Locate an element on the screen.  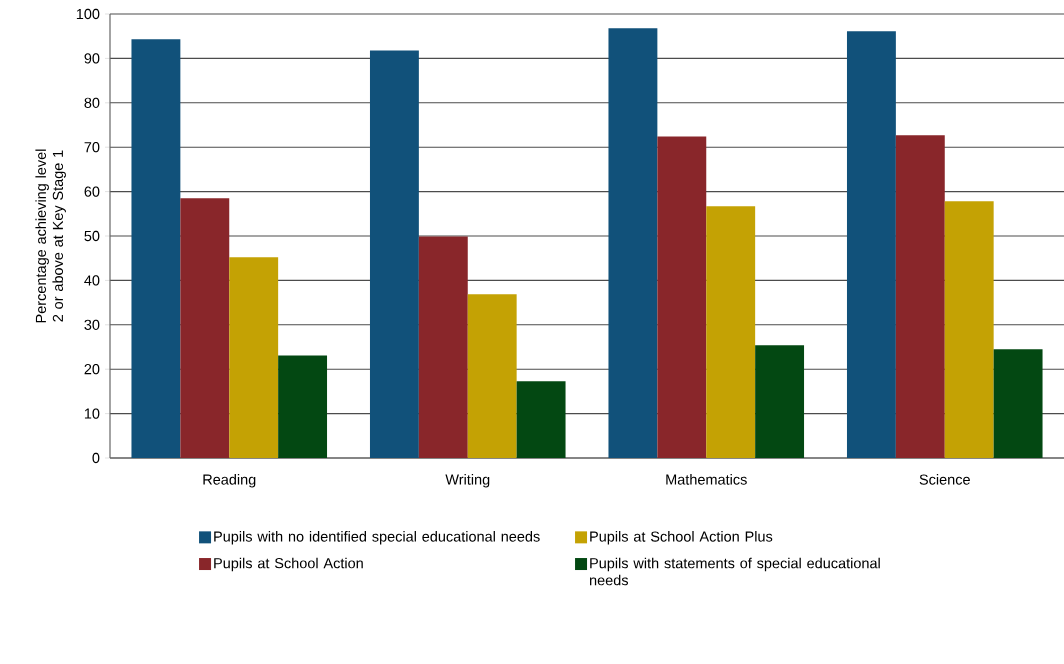
y-tick-label: 40 is located at coordinates (92, 280).